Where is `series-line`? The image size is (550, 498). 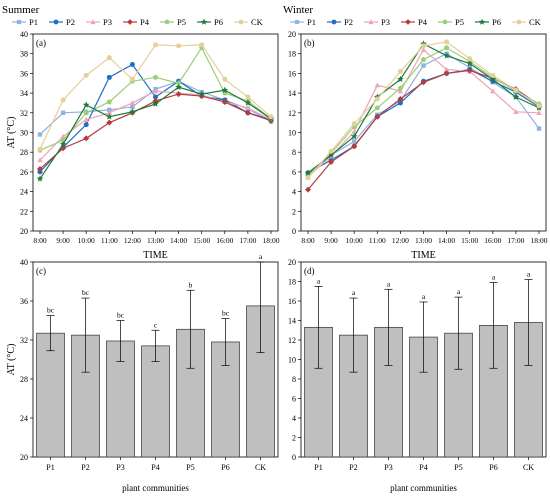
series-line is located at coordinates (423, 110).